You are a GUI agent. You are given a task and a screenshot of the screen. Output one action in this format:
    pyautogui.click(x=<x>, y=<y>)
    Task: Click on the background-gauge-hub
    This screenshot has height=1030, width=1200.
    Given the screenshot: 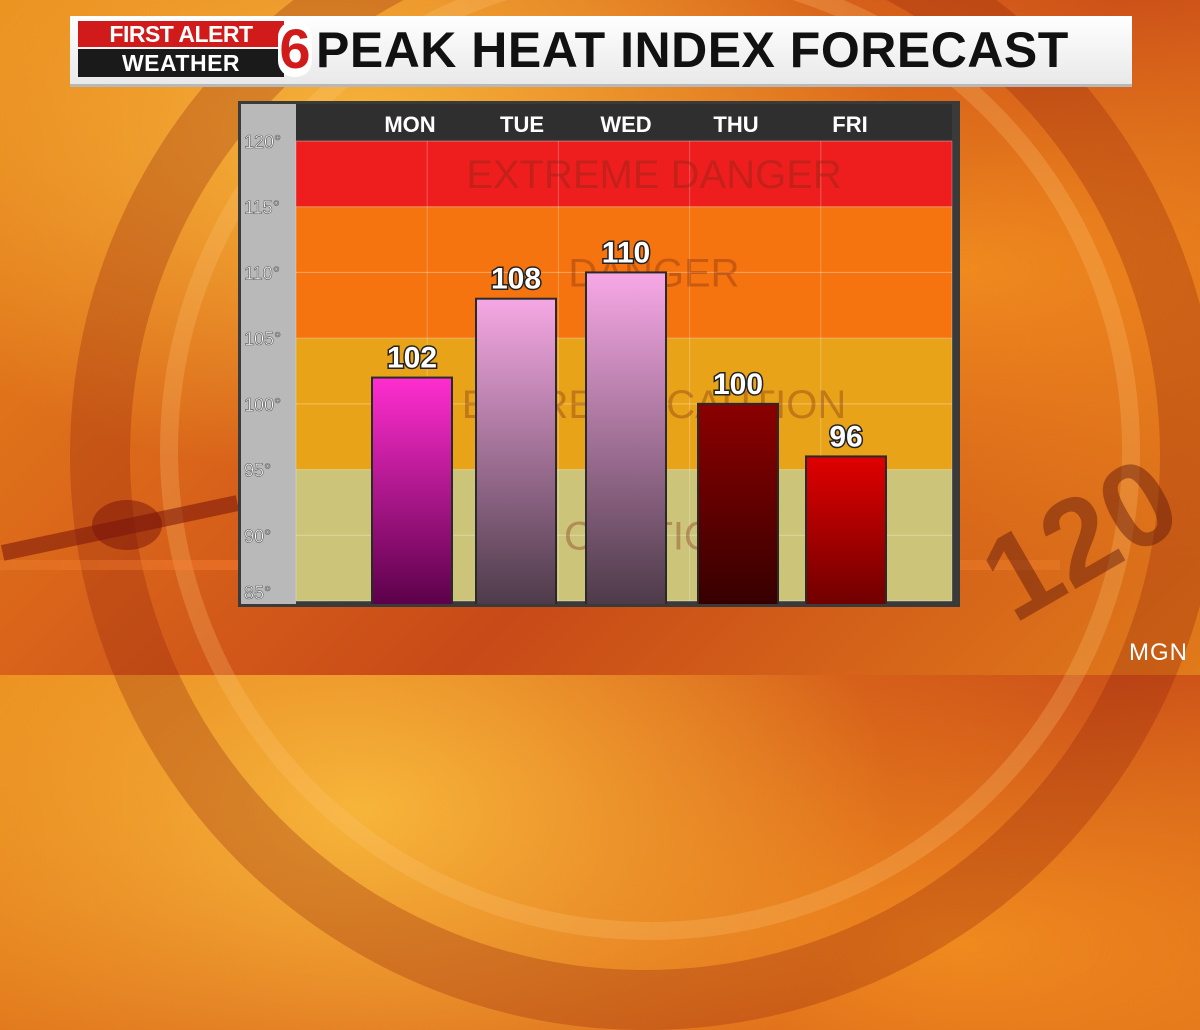 What is the action you would take?
    pyautogui.click(x=127, y=525)
    